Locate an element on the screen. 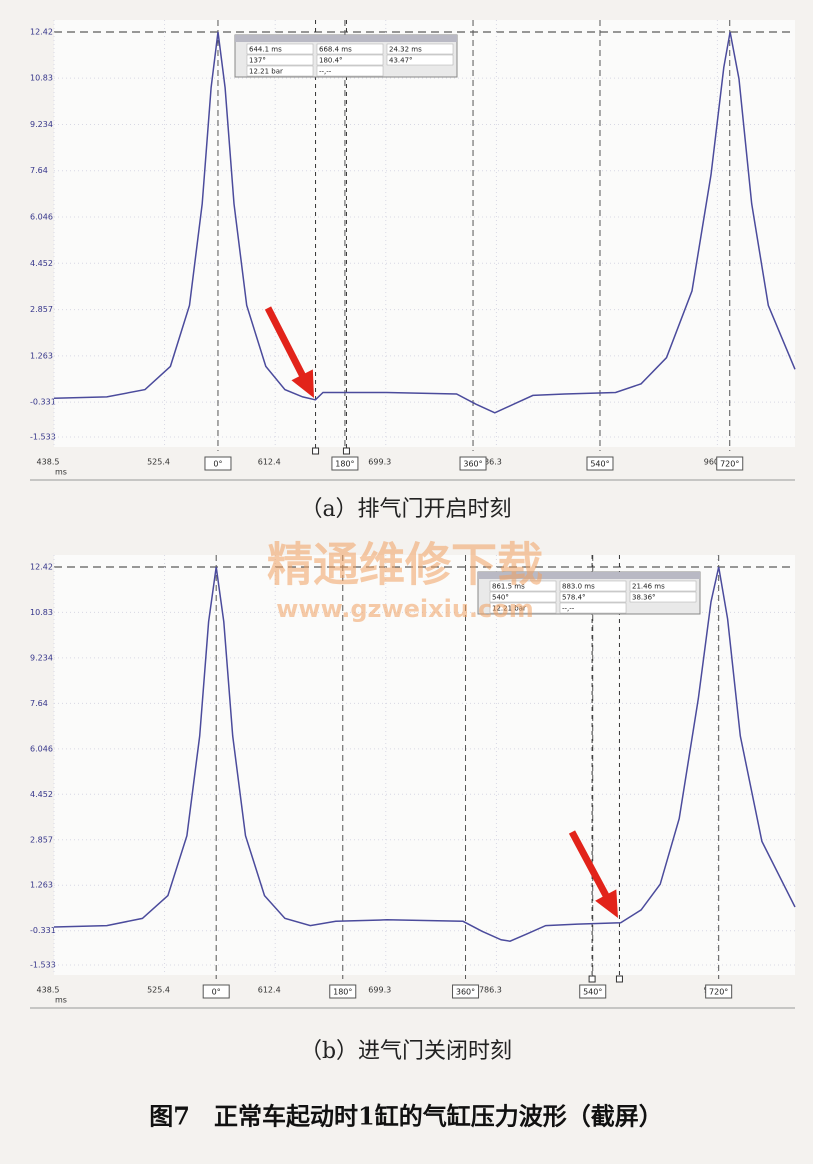  x-tick-label: 960 is located at coordinates (711, 462).